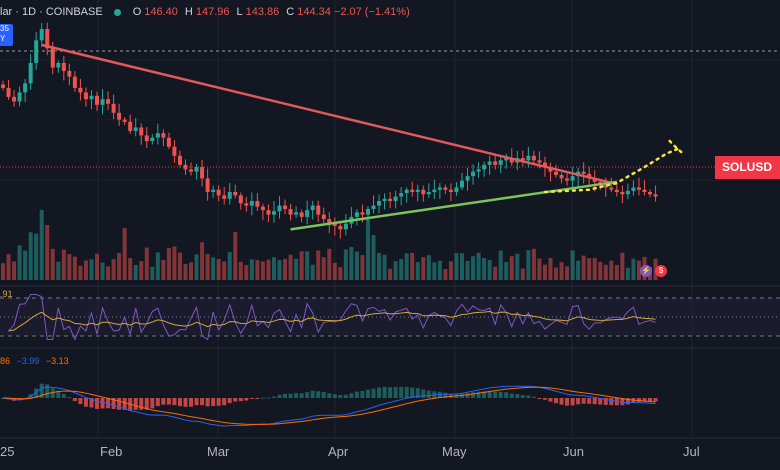 The image size is (780, 470). Describe the element at coordinates (28, 361) in the screenshot. I see `macd-line-value: −3.99` at that location.